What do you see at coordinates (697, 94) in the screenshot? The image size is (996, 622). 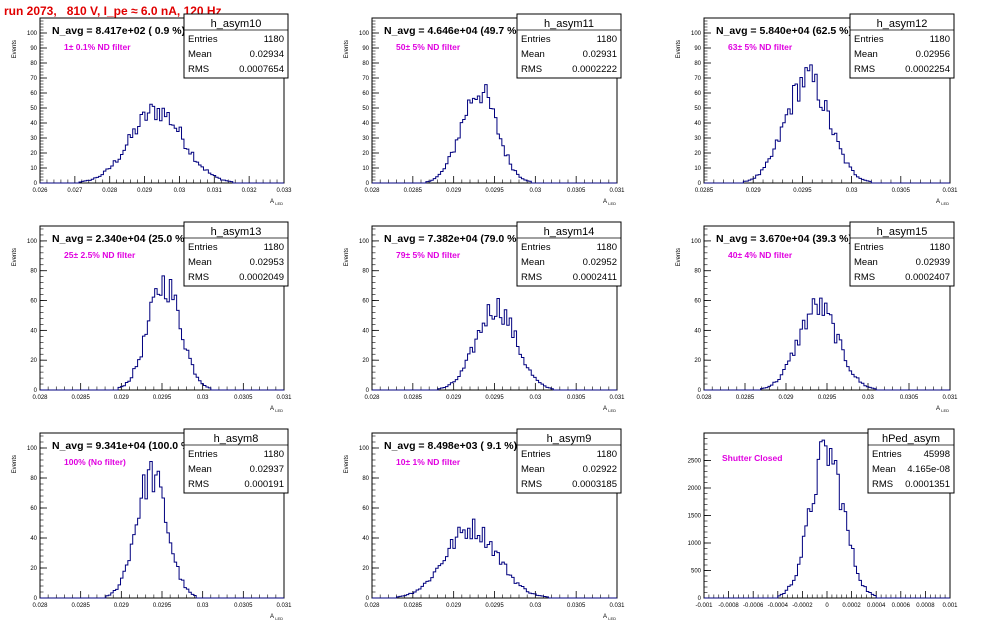 I see `y-tick-label: 60` at bounding box center [697, 94].